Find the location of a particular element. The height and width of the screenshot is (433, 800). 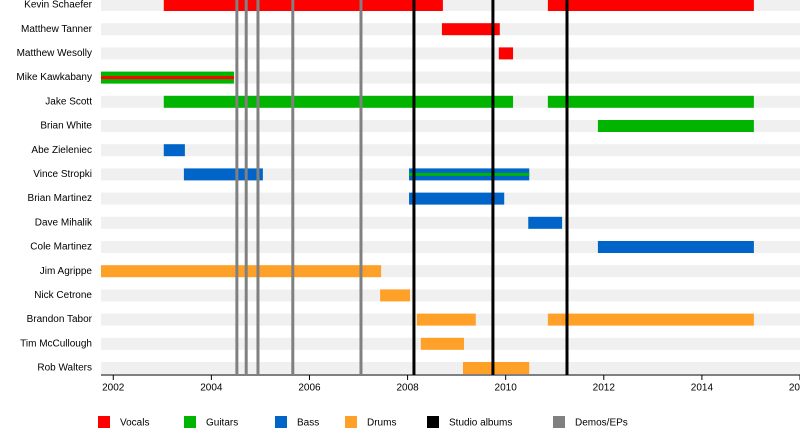

x-tick-label: 2016 is located at coordinates (794, 388).